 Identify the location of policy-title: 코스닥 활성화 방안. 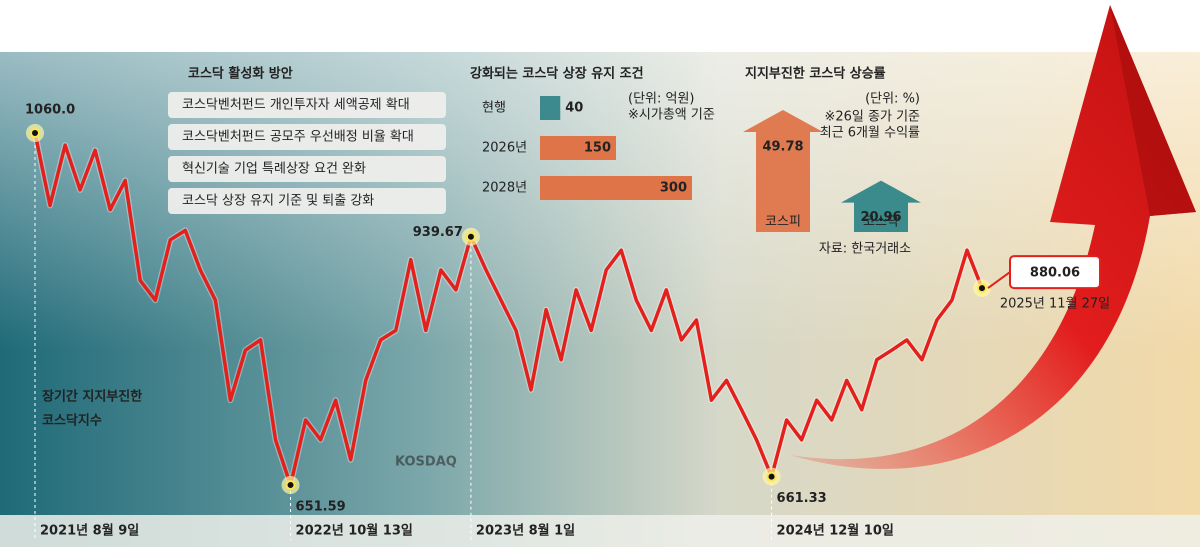
(240, 74).